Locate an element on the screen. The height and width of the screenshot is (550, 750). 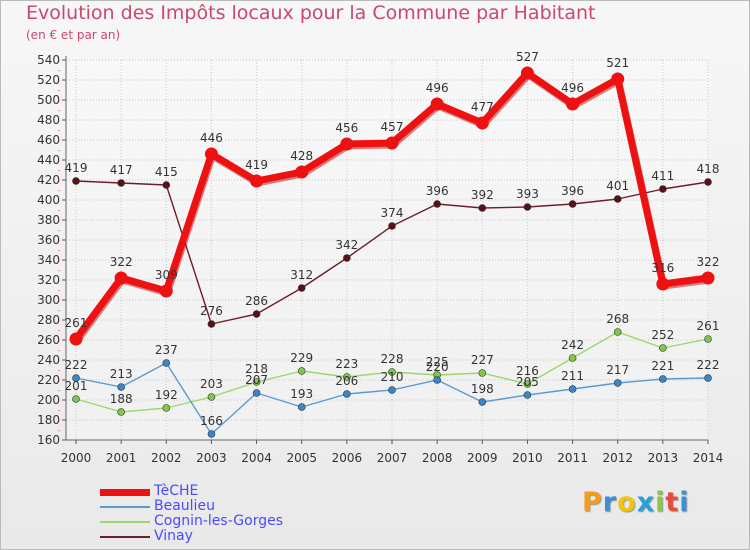
x-tick-label: 2013 is located at coordinates (663, 458).